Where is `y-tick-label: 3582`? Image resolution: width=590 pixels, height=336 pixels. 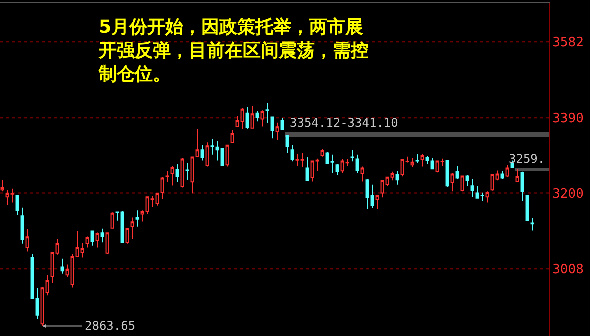
y-tick-label: 3582 is located at coordinates (568, 43).